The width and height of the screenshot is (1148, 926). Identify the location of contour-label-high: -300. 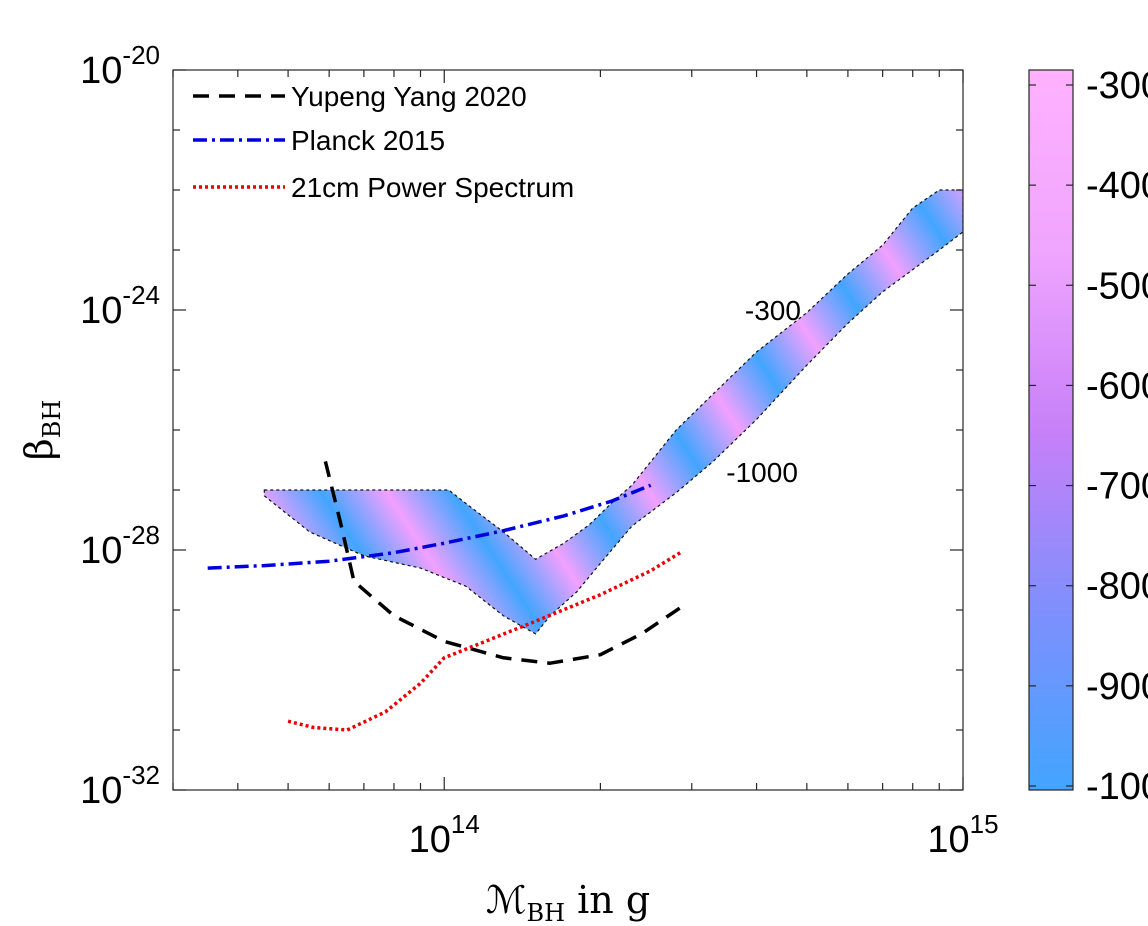
(773, 310).